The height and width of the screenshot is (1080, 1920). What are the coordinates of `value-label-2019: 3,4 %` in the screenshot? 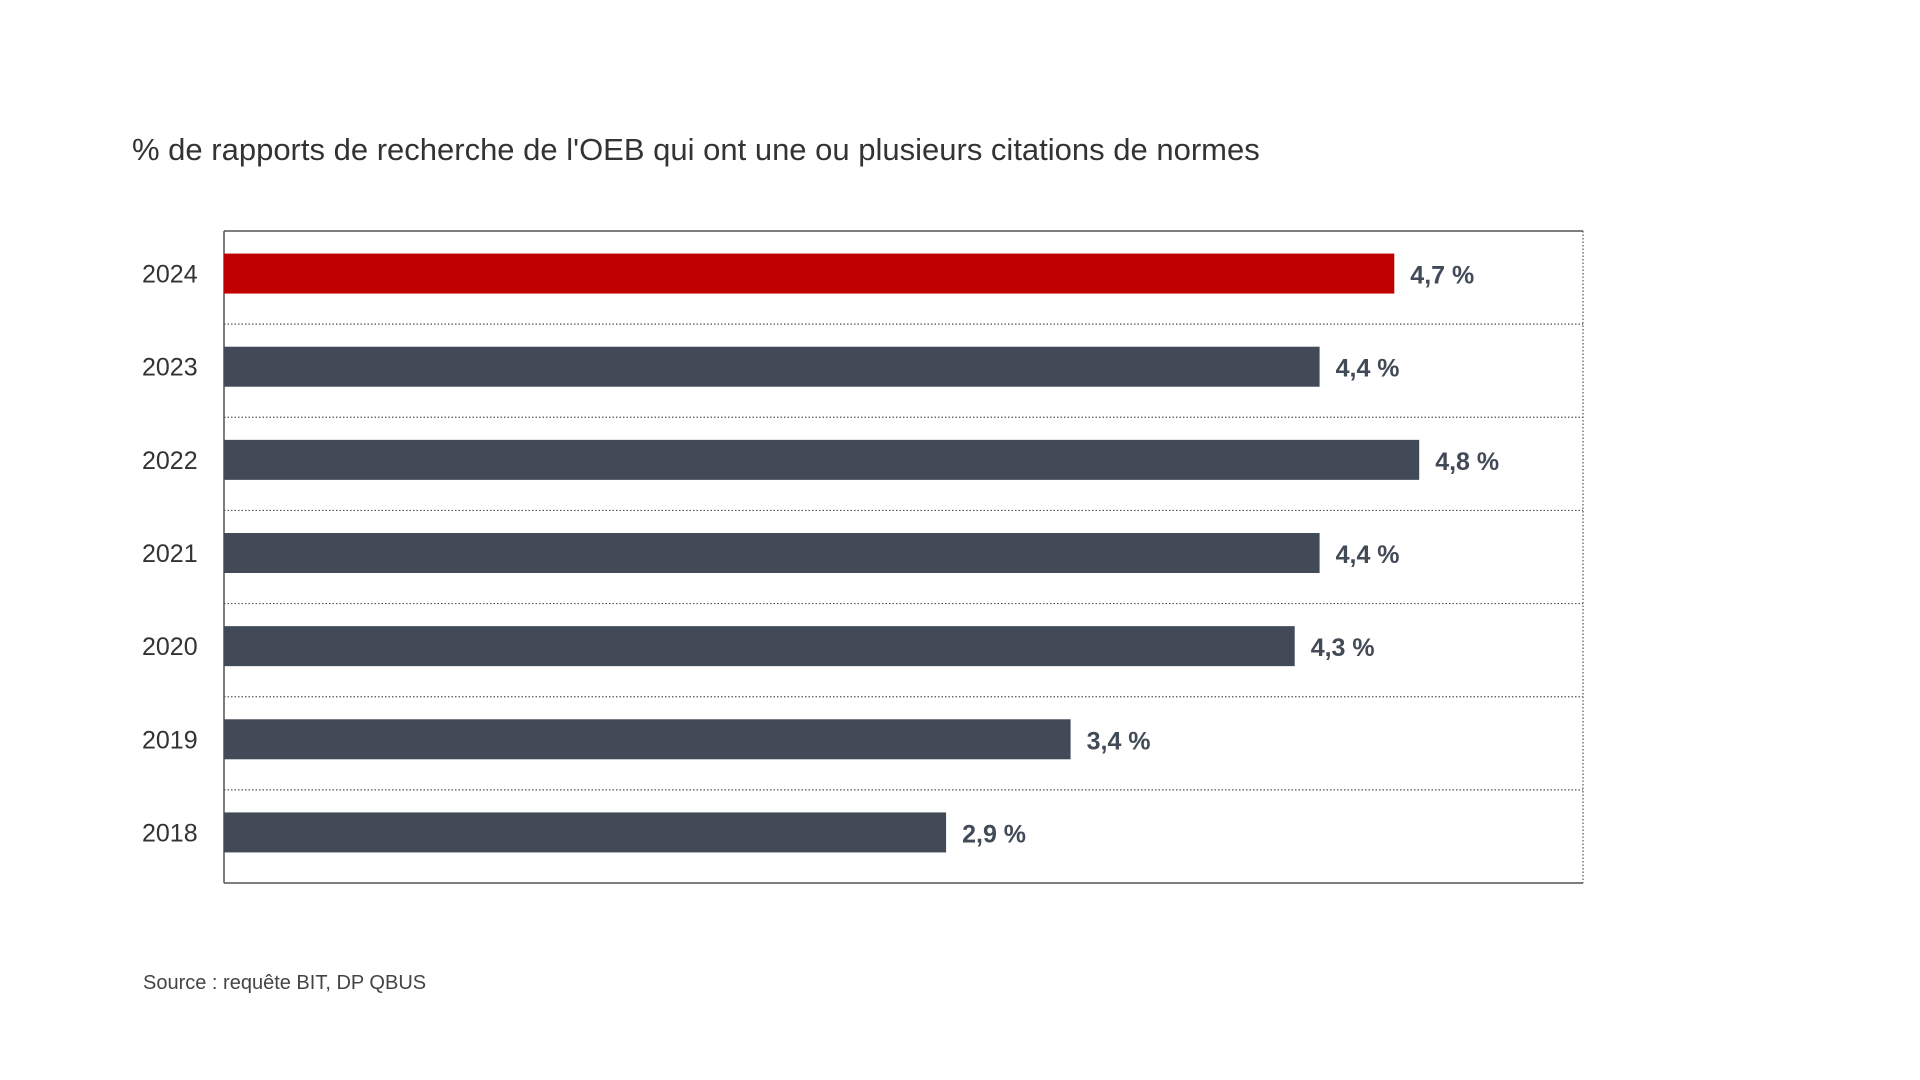 It's located at (1119, 741).